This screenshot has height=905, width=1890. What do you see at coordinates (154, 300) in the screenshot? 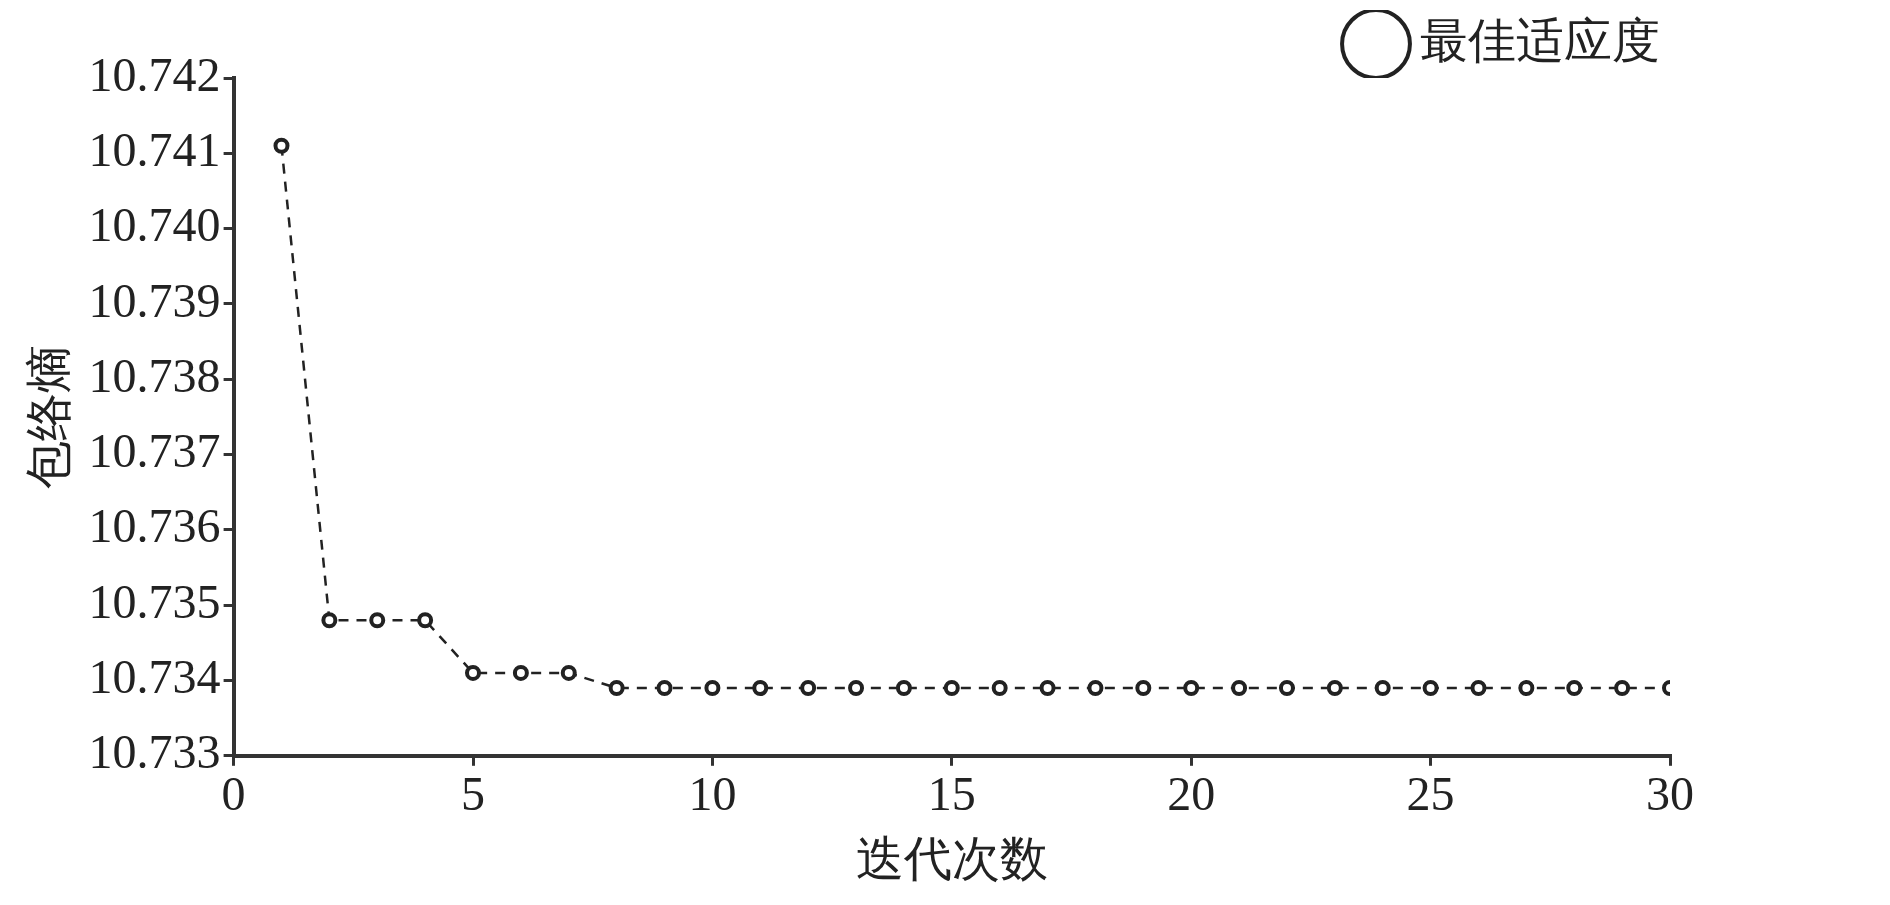
I see `y-tick-label: 10.739` at bounding box center [154, 300].